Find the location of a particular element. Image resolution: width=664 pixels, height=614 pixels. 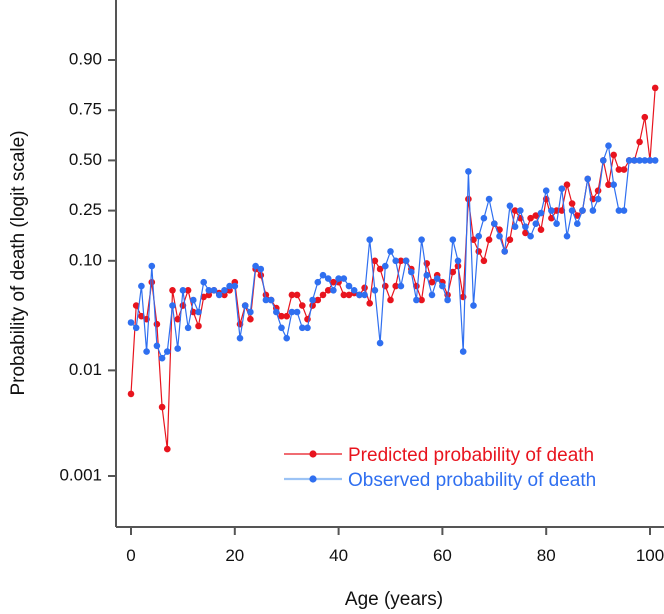

x-tick-label: 20 is located at coordinates (234, 555).